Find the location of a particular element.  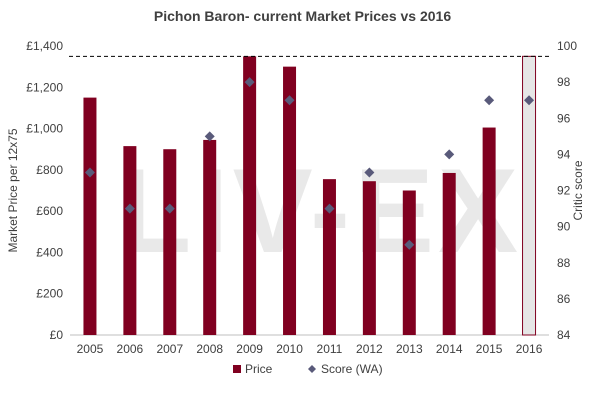

price-bar-2013 is located at coordinates (409, 262).